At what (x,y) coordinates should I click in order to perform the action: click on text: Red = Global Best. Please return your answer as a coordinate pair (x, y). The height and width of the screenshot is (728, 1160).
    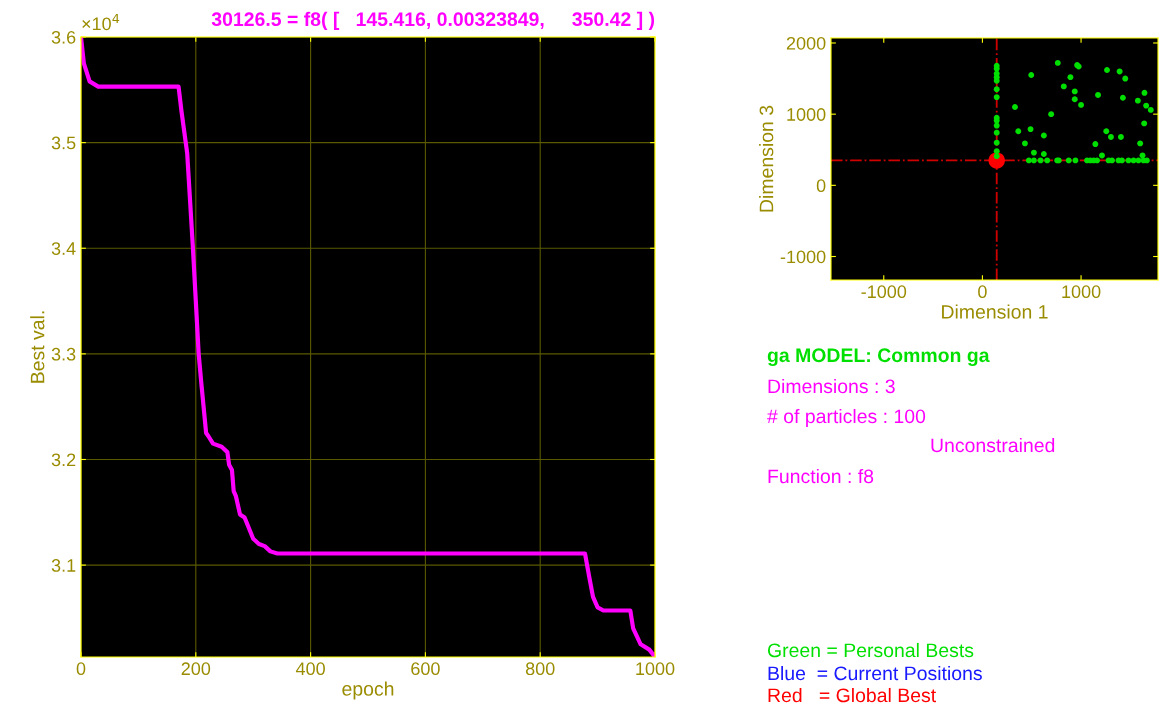
    Looking at the image, I should click on (852, 695).